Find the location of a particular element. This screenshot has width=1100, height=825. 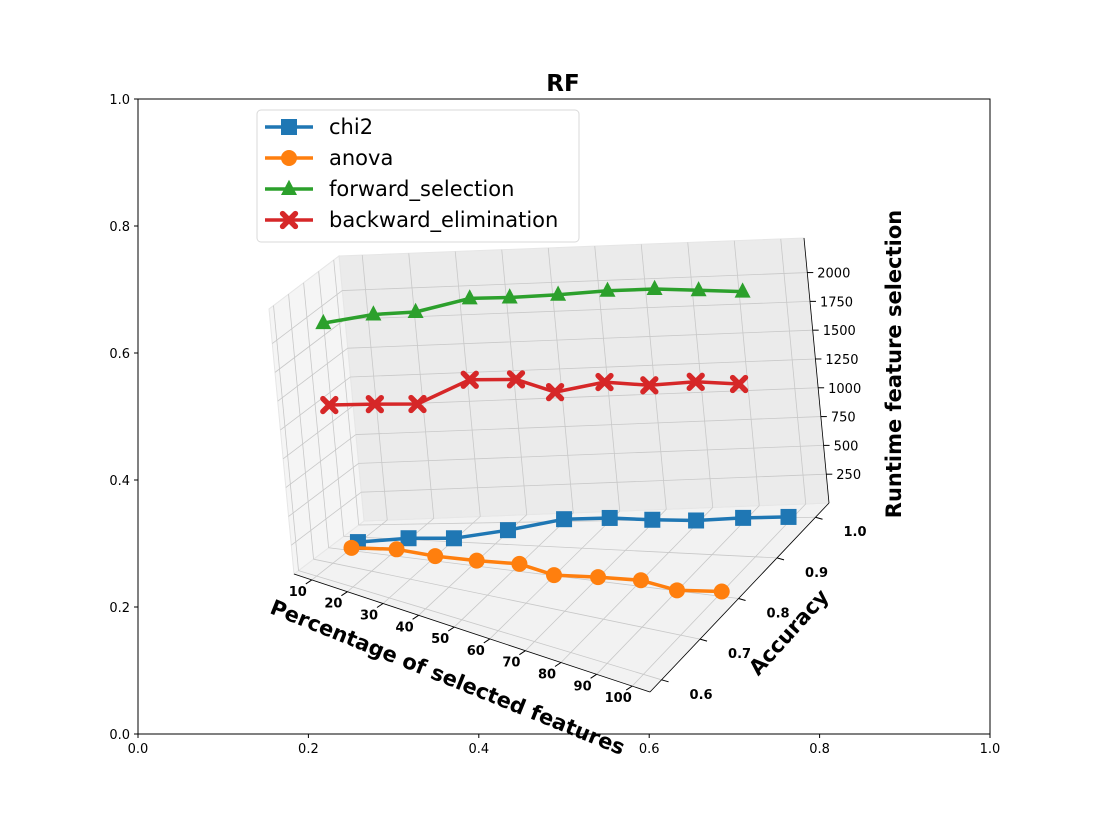

x-tick-label: 30 is located at coordinates (369, 616).